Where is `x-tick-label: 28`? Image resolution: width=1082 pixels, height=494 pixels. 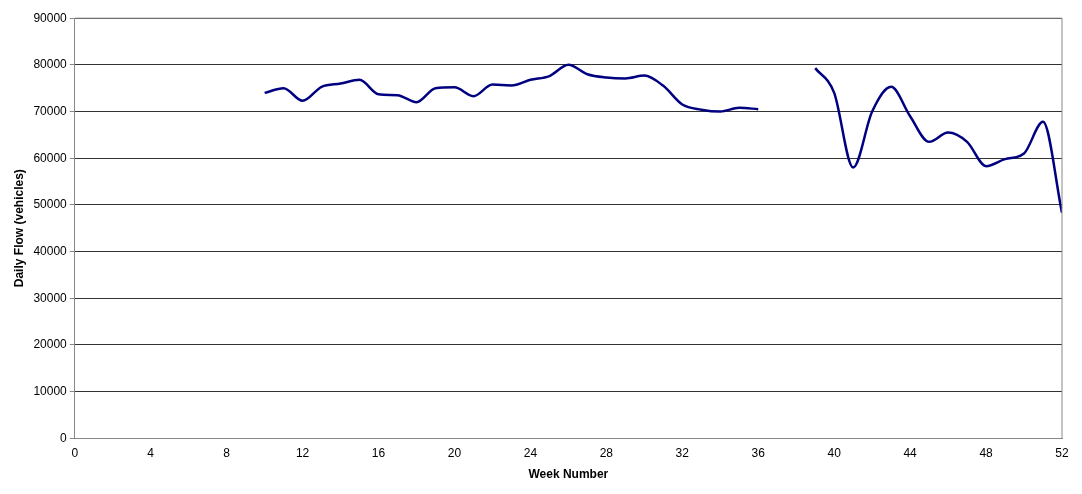
x-tick-label: 28 is located at coordinates (606, 452).